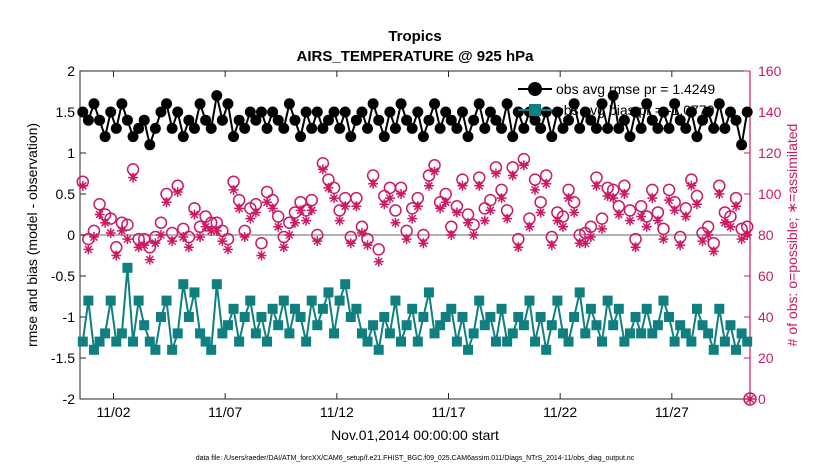 The width and height of the screenshot is (830, 470). I want to click on chart-title: Tropics, so click(414, 36).